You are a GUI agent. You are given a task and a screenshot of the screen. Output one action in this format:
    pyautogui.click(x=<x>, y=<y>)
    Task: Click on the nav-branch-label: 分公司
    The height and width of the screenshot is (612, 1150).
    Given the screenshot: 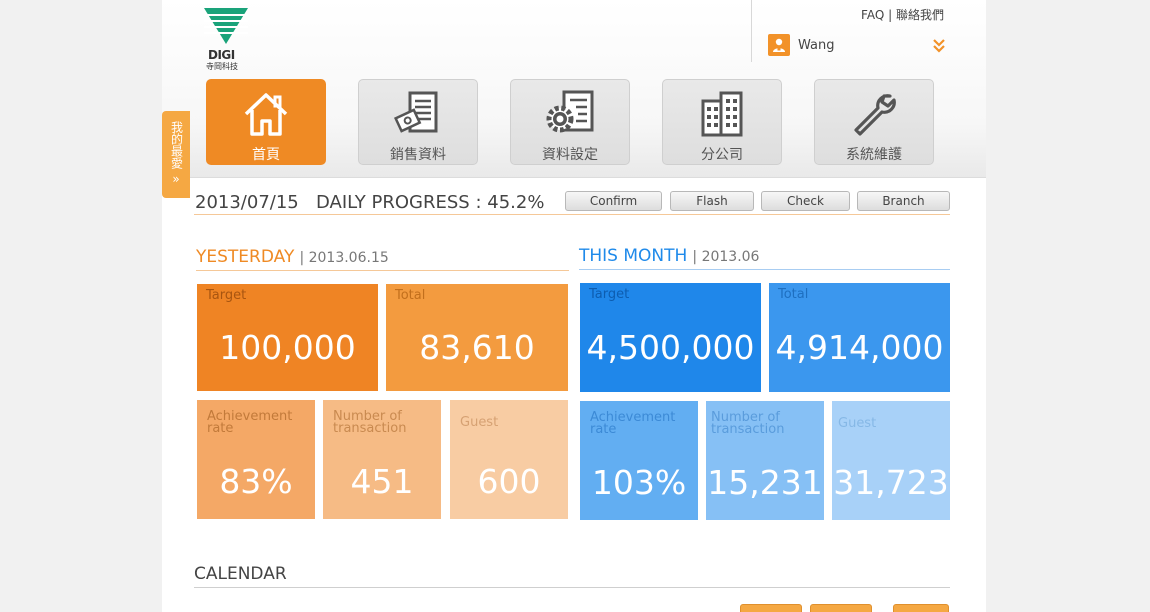 What is the action you would take?
    pyautogui.click(x=722, y=155)
    